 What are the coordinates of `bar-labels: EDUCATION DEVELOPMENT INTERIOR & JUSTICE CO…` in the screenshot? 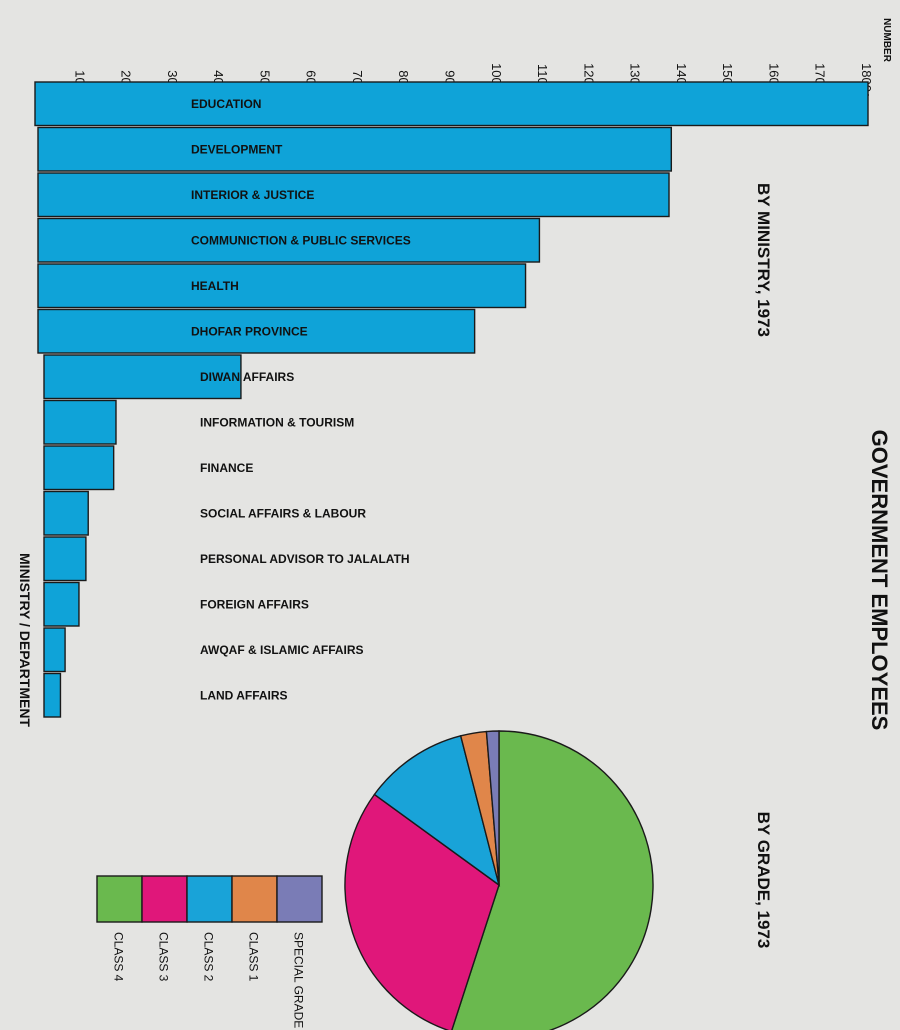 It's located at (301, 400).